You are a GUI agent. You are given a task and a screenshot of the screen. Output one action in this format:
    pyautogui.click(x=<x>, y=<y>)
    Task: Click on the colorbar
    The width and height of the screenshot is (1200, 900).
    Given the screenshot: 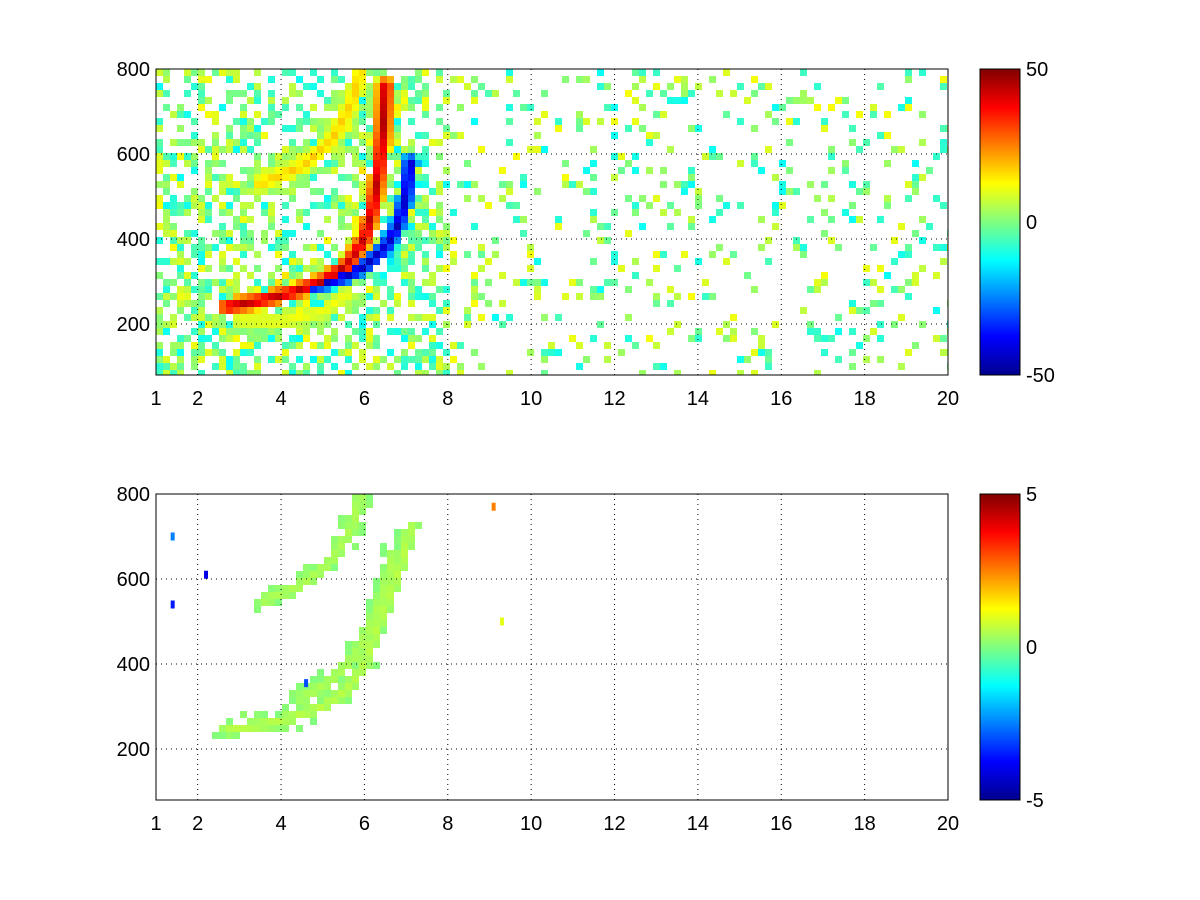 What is the action you would take?
    pyautogui.click(x=1000, y=222)
    